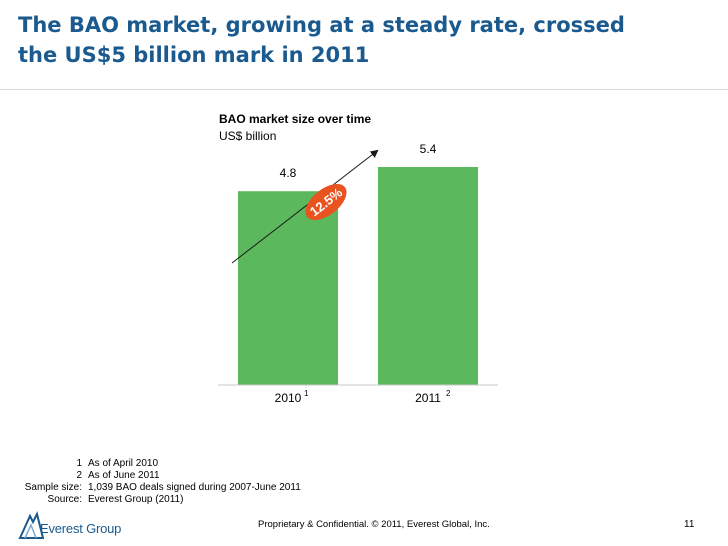  What do you see at coordinates (124, 475) in the screenshot?
I see `footnote-text: As of June 2011` at bounding box center [124, 475].